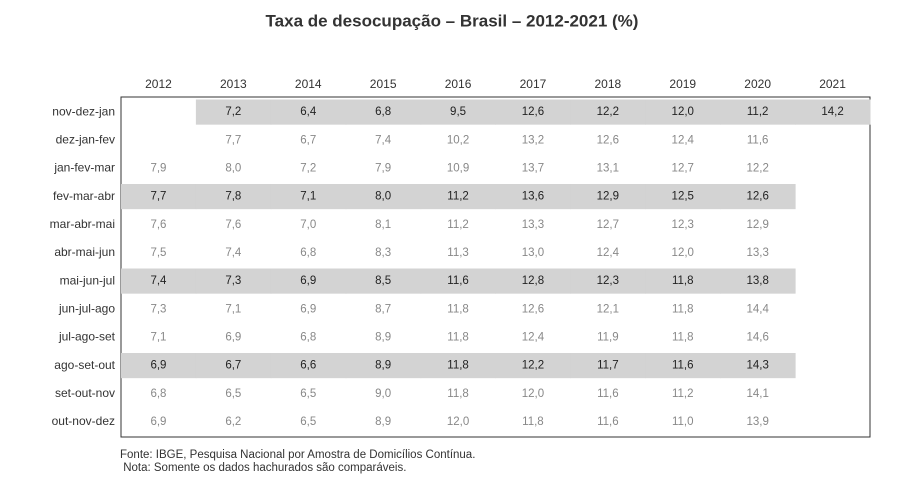  I want to click on row-label: ago-set-out, so click(84, 365).